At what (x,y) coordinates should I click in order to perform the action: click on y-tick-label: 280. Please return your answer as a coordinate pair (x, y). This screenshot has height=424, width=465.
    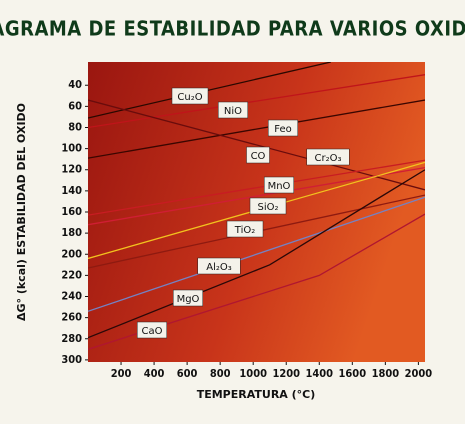
    Looking at the image, I should click on (71, 338).